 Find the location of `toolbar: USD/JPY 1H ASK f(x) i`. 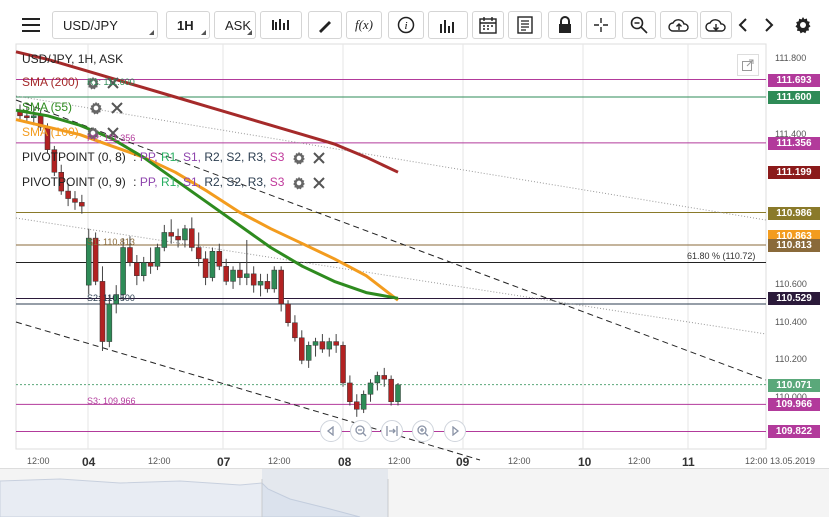

toolbar: USD/JPY 1H ASK f(x) i is located at coordinates (414, 27).